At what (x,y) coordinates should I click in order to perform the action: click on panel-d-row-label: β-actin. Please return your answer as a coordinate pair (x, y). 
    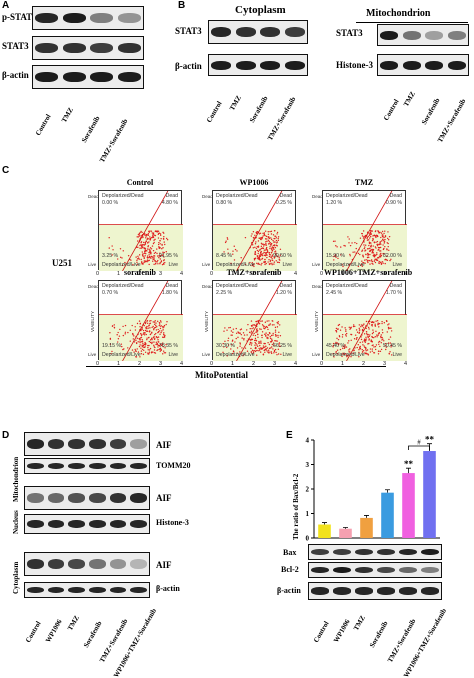
    Looking at the image, I should click on (168, 588).